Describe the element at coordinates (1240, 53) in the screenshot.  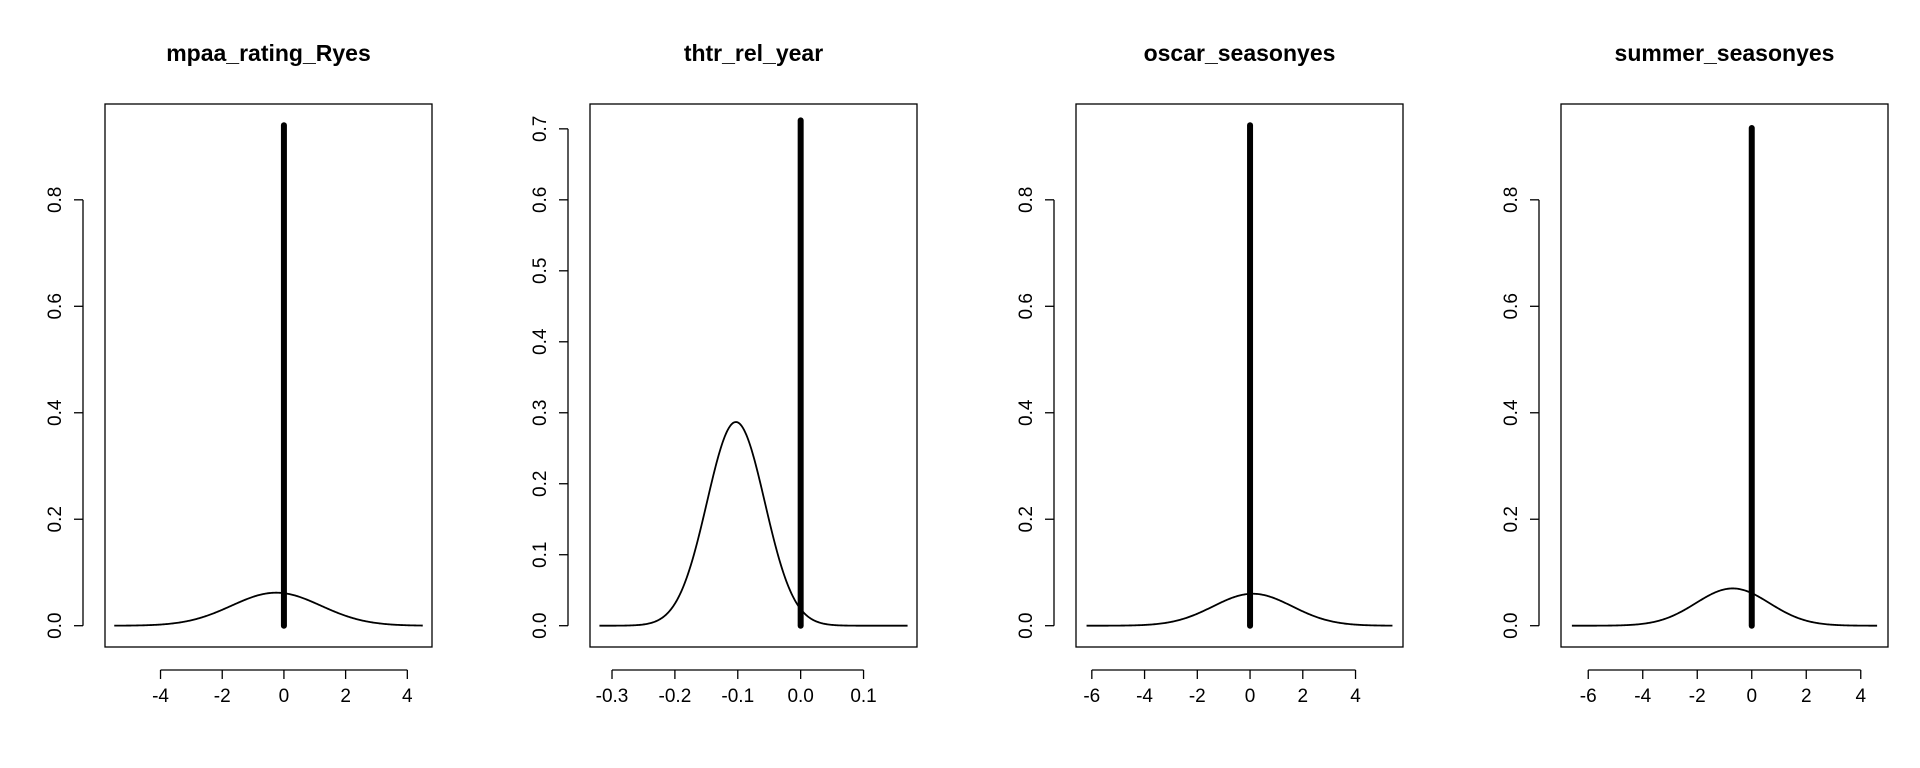
I see `chart-title: oscar_seasonyes` at that location.